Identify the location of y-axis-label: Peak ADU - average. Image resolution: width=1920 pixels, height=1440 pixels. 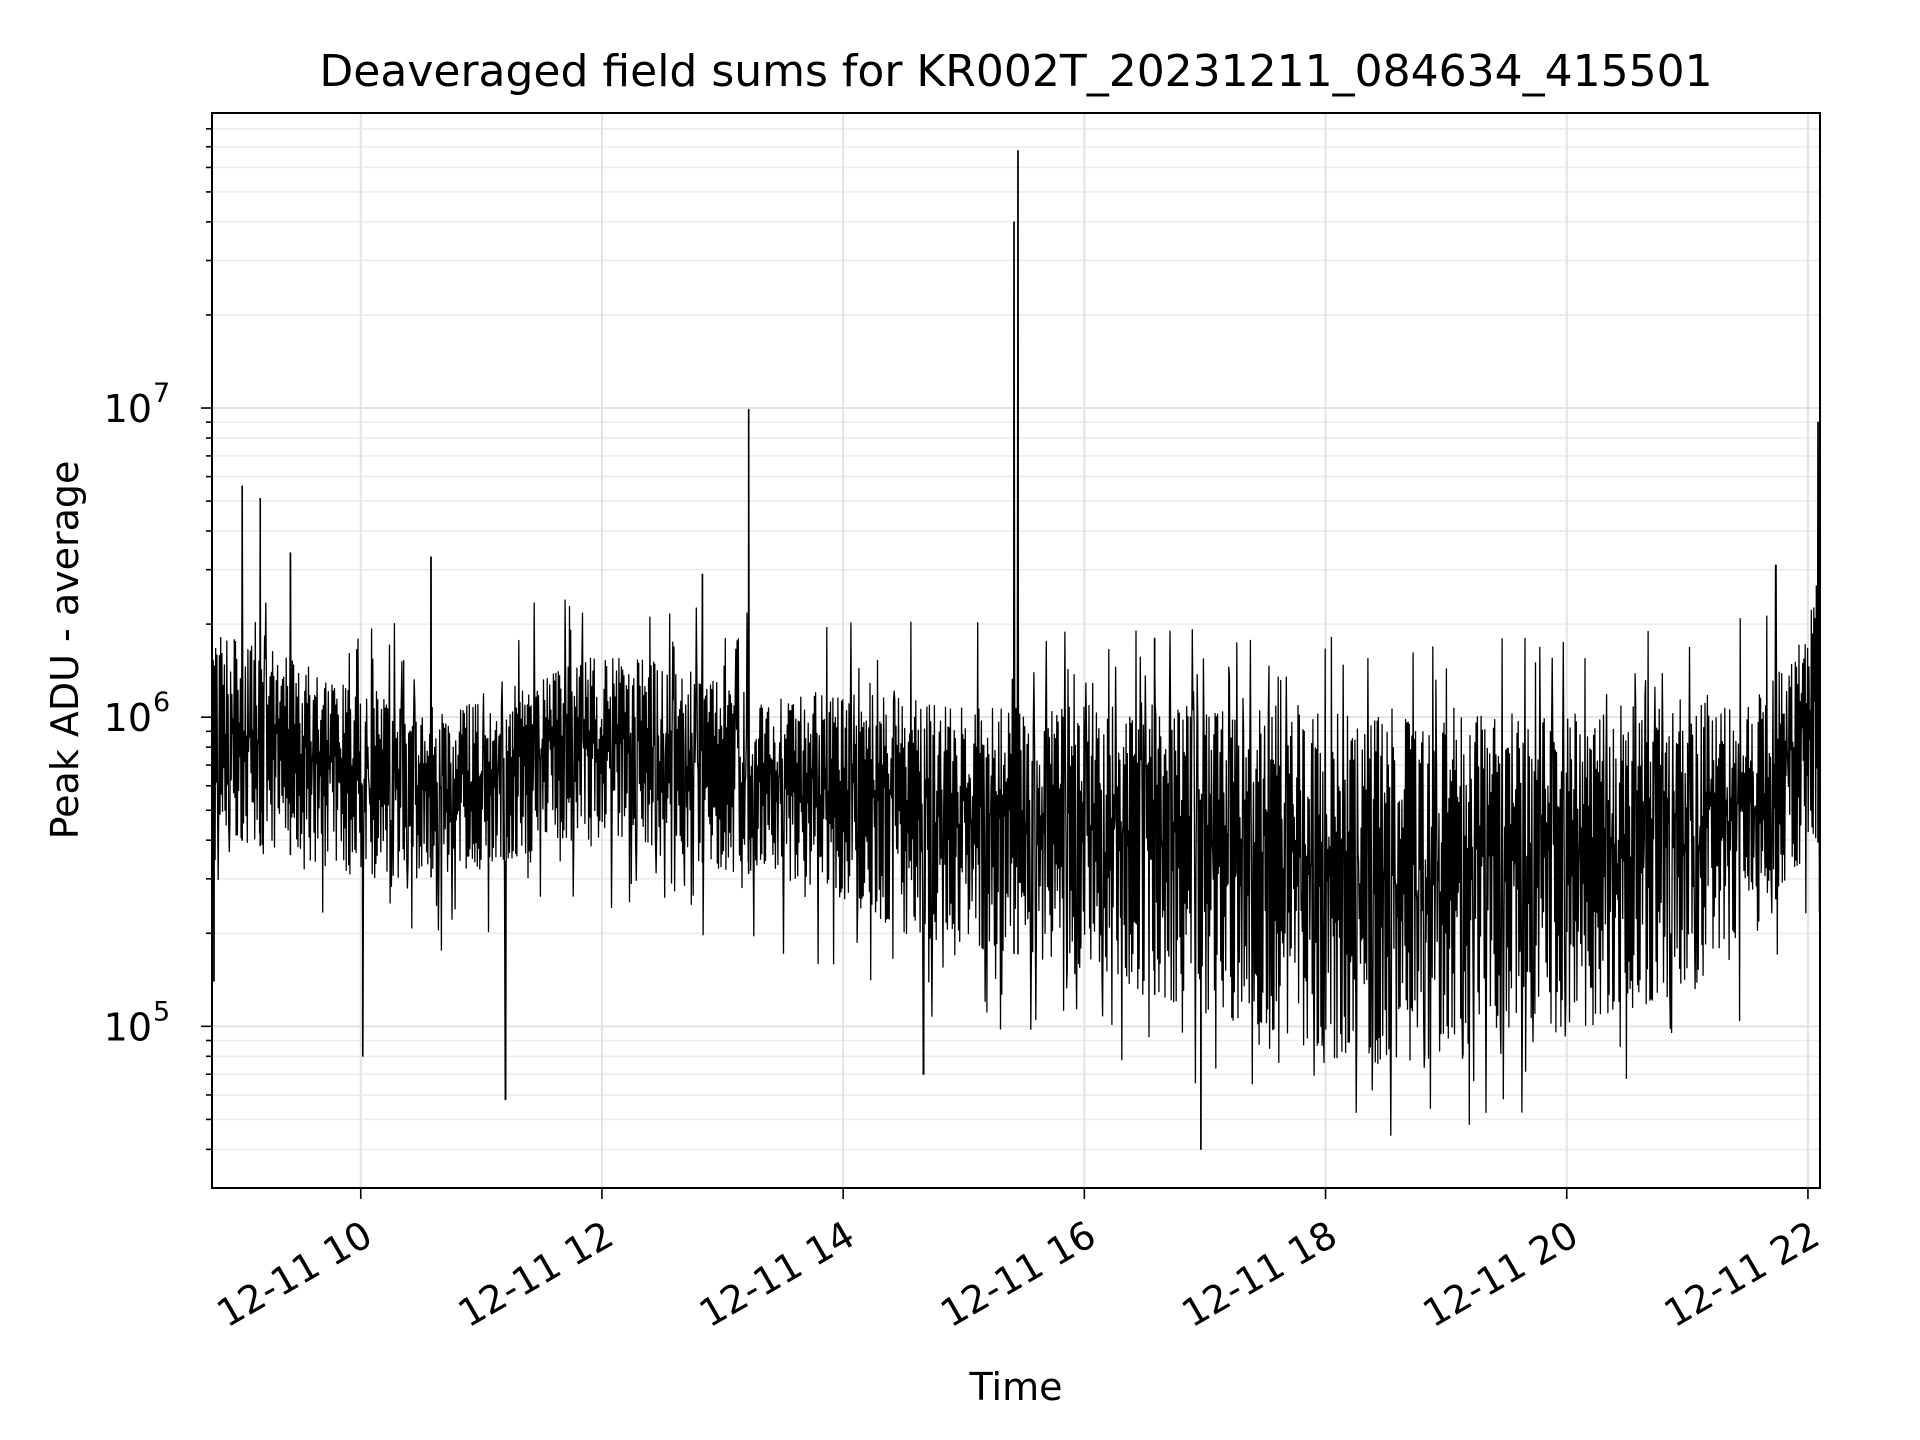
(65, 650).